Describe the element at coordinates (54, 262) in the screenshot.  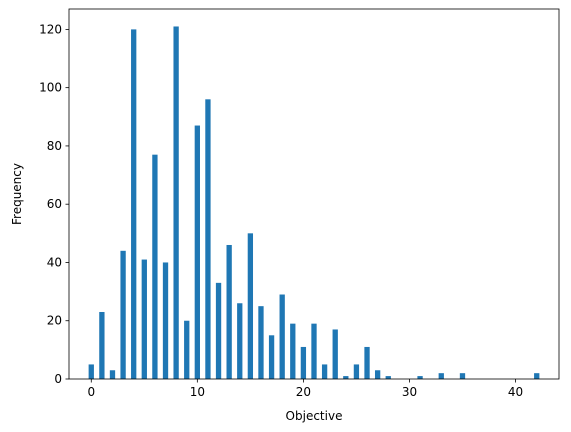
I see `y-tick-label: 40` at that location.